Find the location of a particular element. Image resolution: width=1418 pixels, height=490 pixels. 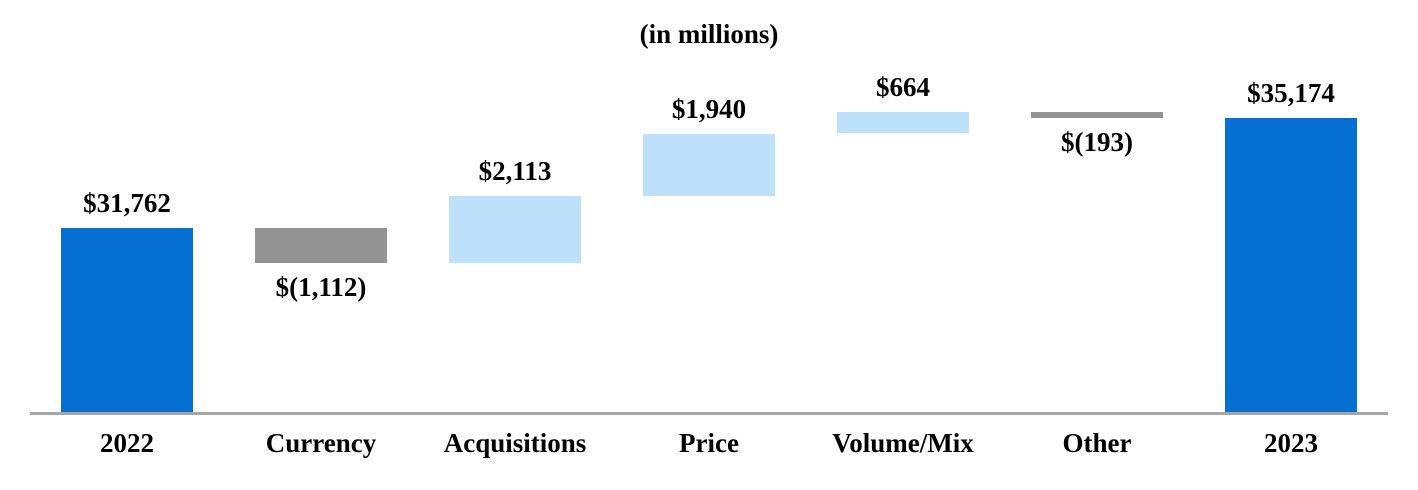

category-label-2022: 2022 is located at coordinates (127, 443).